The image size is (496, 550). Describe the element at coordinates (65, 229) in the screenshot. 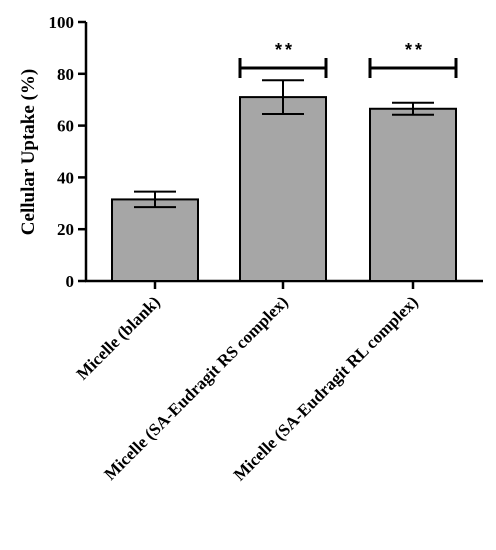

I see `y-tick-label: 20` at that location.